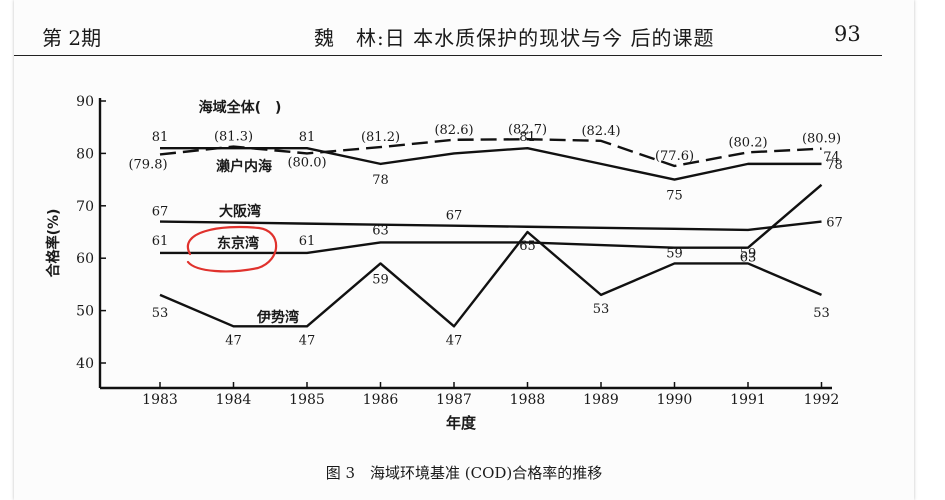  I want to click on series-name-label: 海域全体( ), so click(240, 107).